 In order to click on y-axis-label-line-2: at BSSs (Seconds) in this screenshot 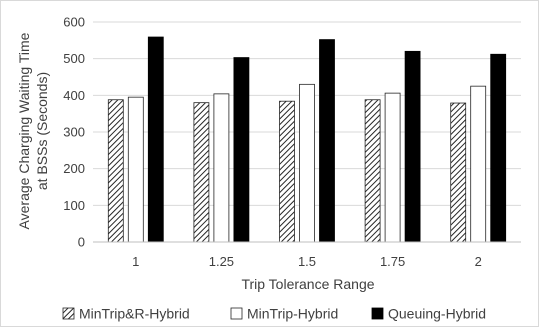, I will do `click(42, 131)`.